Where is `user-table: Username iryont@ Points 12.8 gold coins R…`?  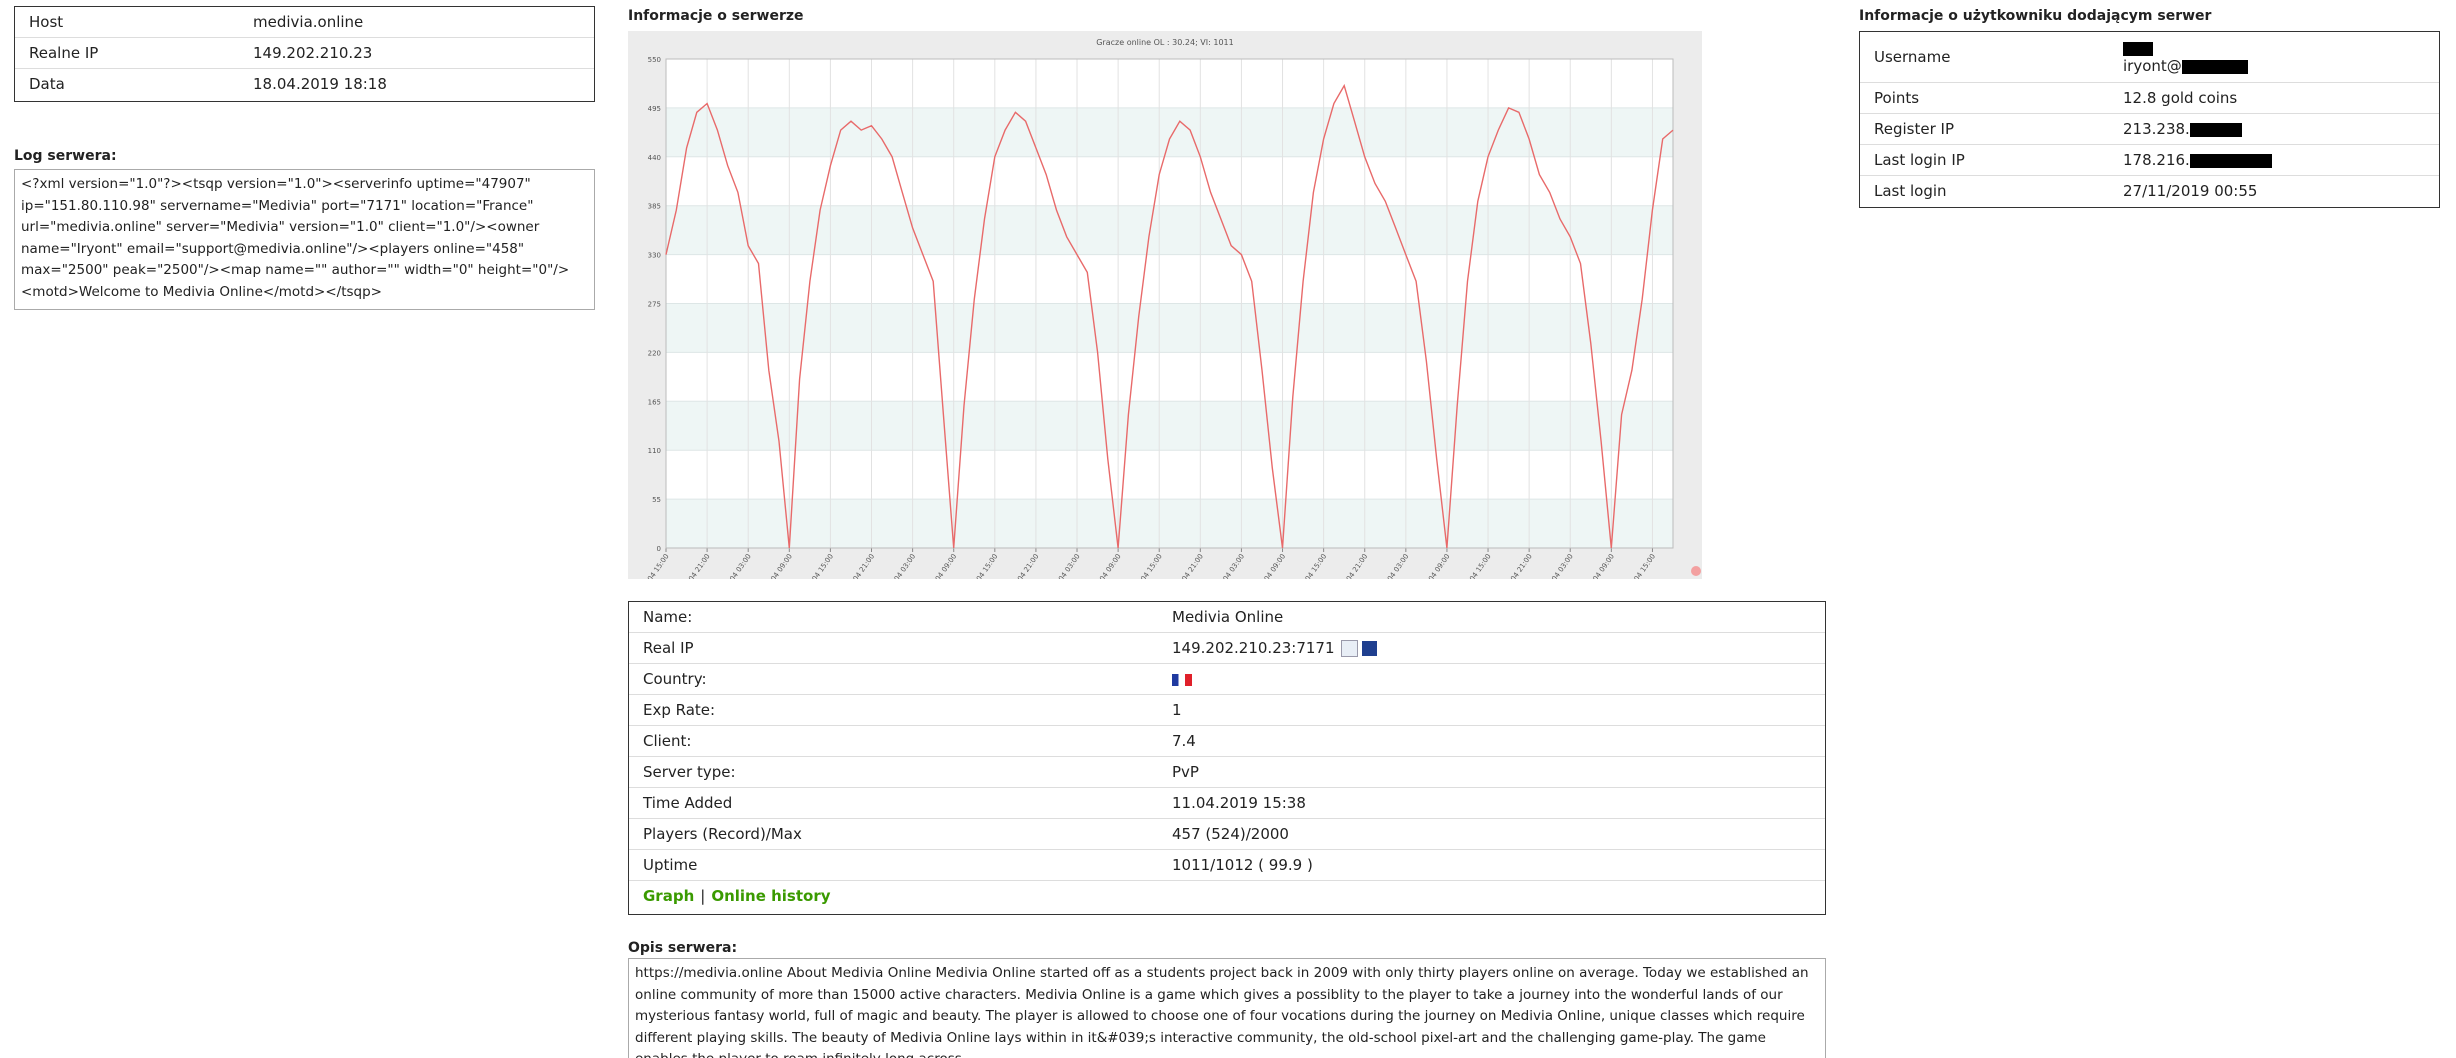 user-table: Username iryont@ Points 12.8 gold coins R… is located at coordinates (2149, 119).